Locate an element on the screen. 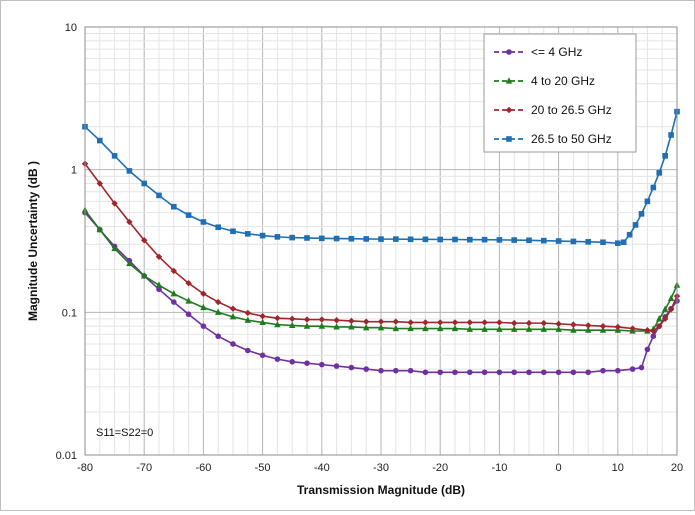 Image resolution: width=695 pixels, height=515 pixels. x-tick-label: 20 is located at coordinates (677, 468).